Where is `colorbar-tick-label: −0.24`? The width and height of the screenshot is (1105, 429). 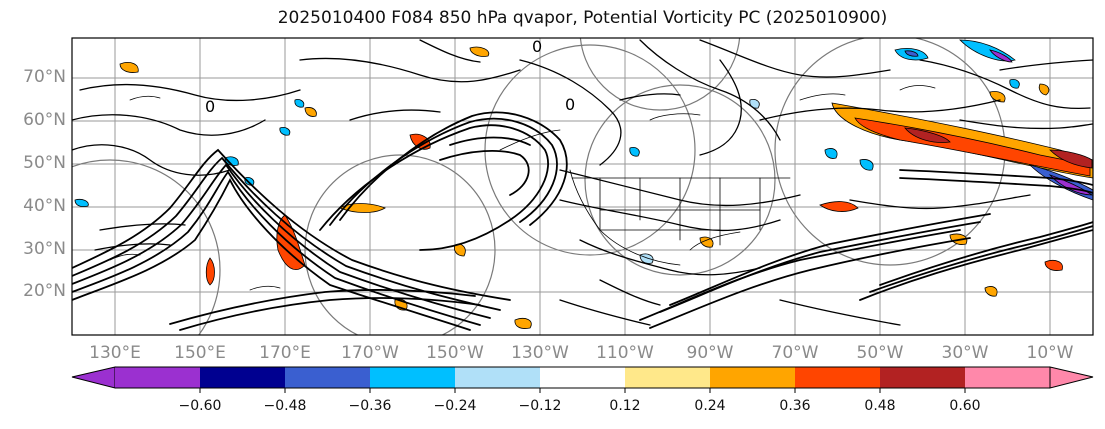
colorbar-tick-label: −0.24 is located at coordinates (455, 406).